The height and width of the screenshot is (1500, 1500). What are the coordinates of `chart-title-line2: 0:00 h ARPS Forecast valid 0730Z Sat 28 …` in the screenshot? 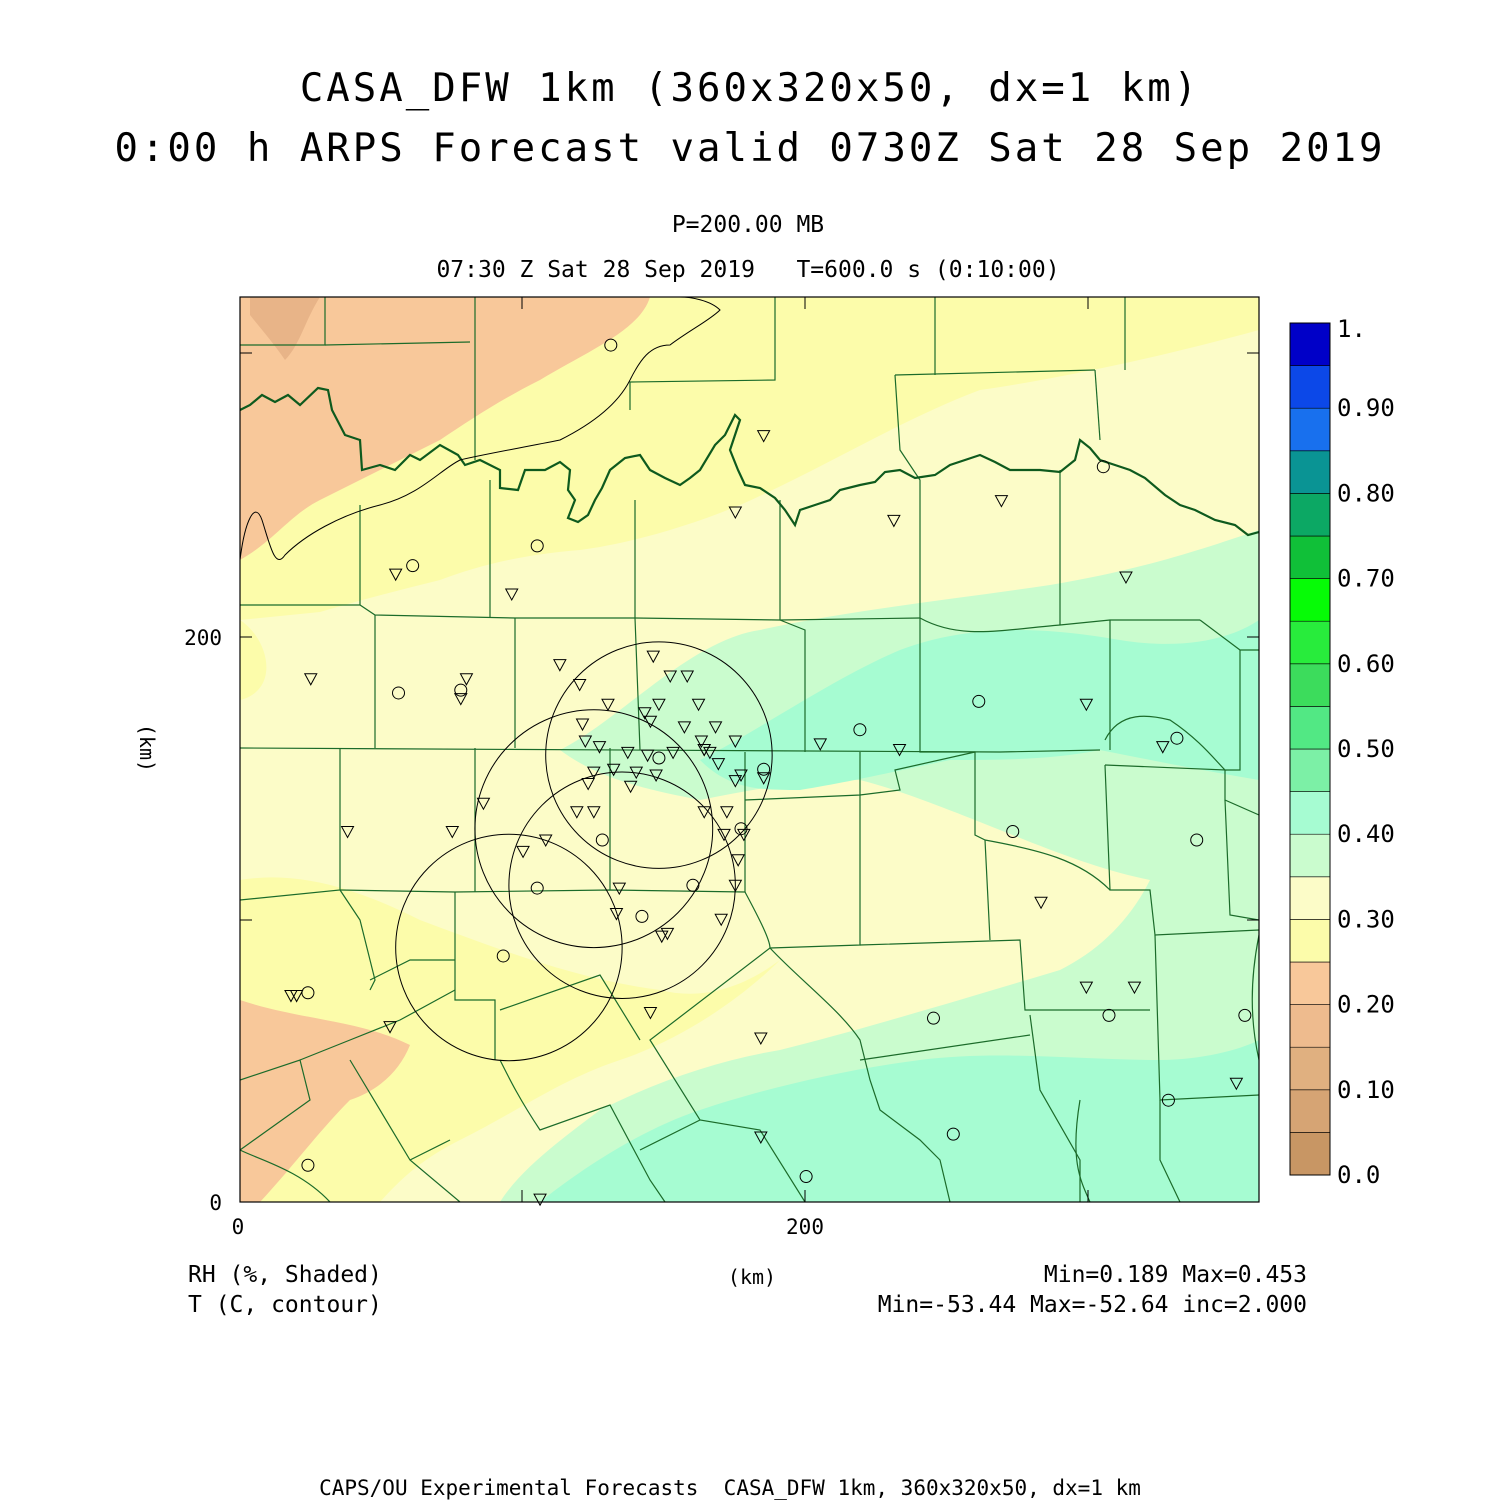 It's located at (750, 148).